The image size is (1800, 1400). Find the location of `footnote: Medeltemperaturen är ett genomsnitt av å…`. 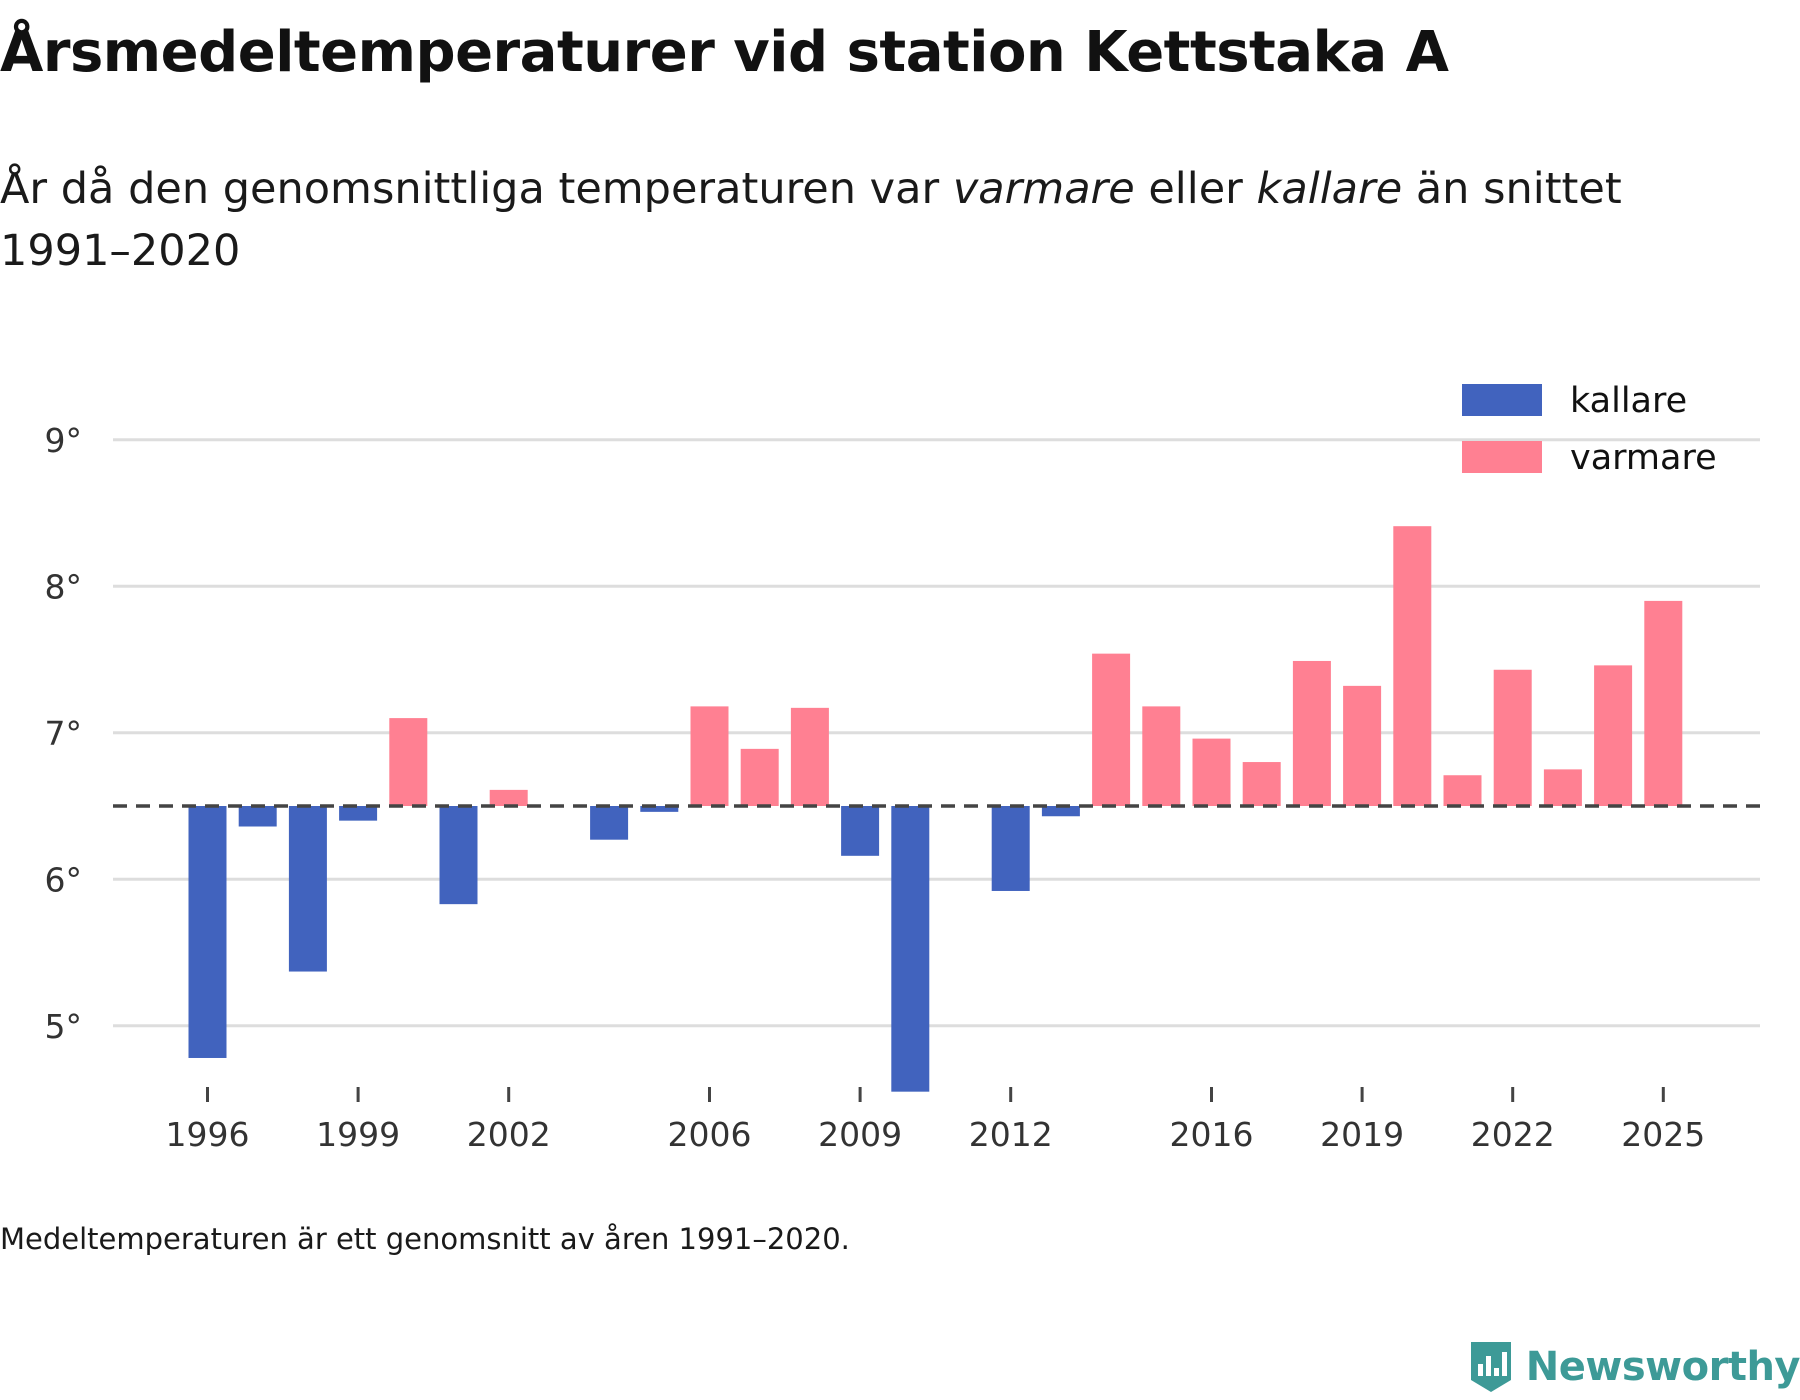

footnote: Medeltemperaturen är ett genomsnitt av å… is located at coordinates (425, 1239).